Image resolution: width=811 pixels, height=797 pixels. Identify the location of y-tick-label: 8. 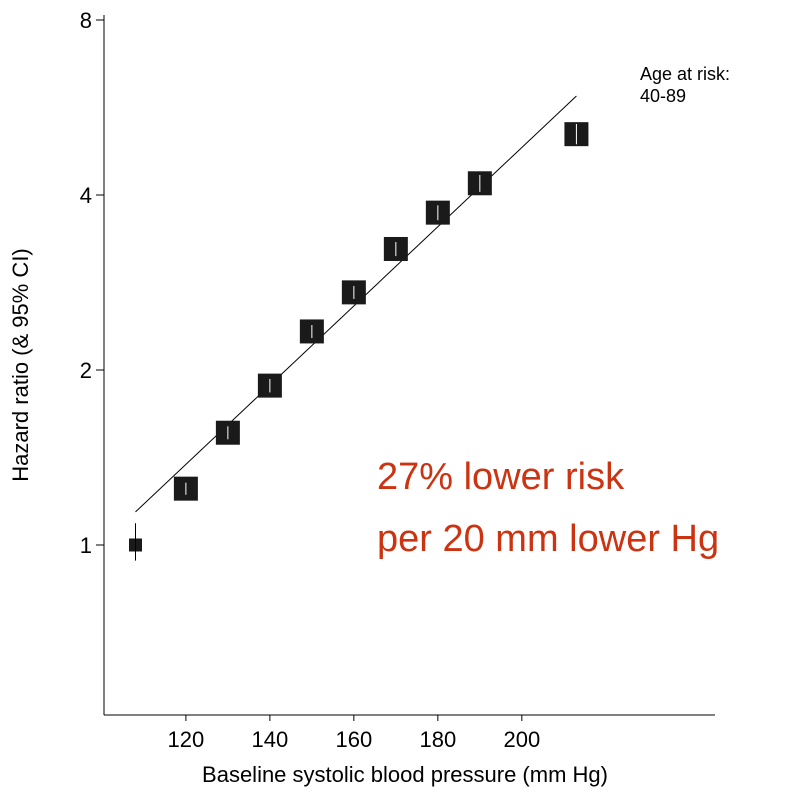
(86, 20).